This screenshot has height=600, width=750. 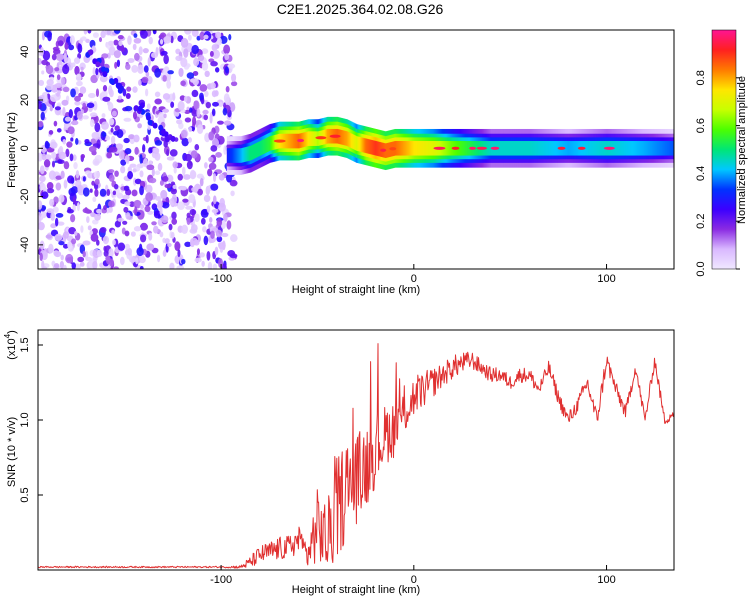 I want to click on spectrogram-y-tick-label: 40, so click(x=25, y=52).